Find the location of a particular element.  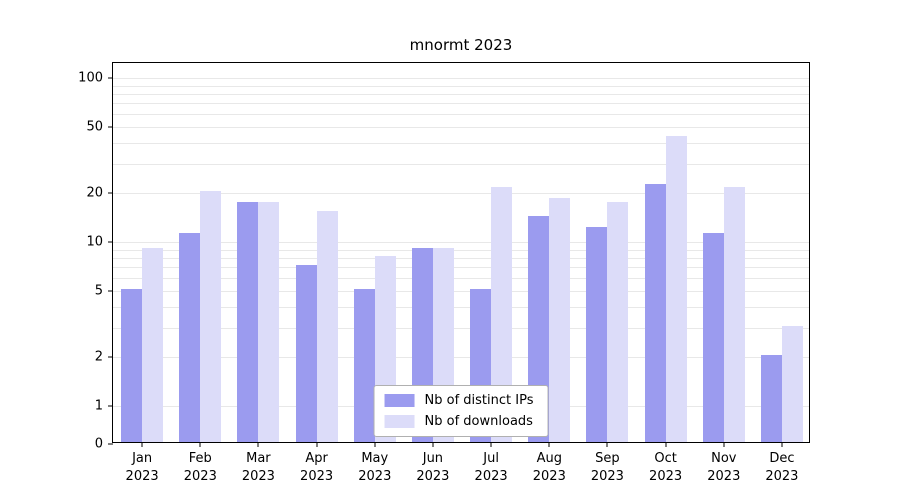

legend-entry: Nb of downloads is located at coordinates (459, 421).